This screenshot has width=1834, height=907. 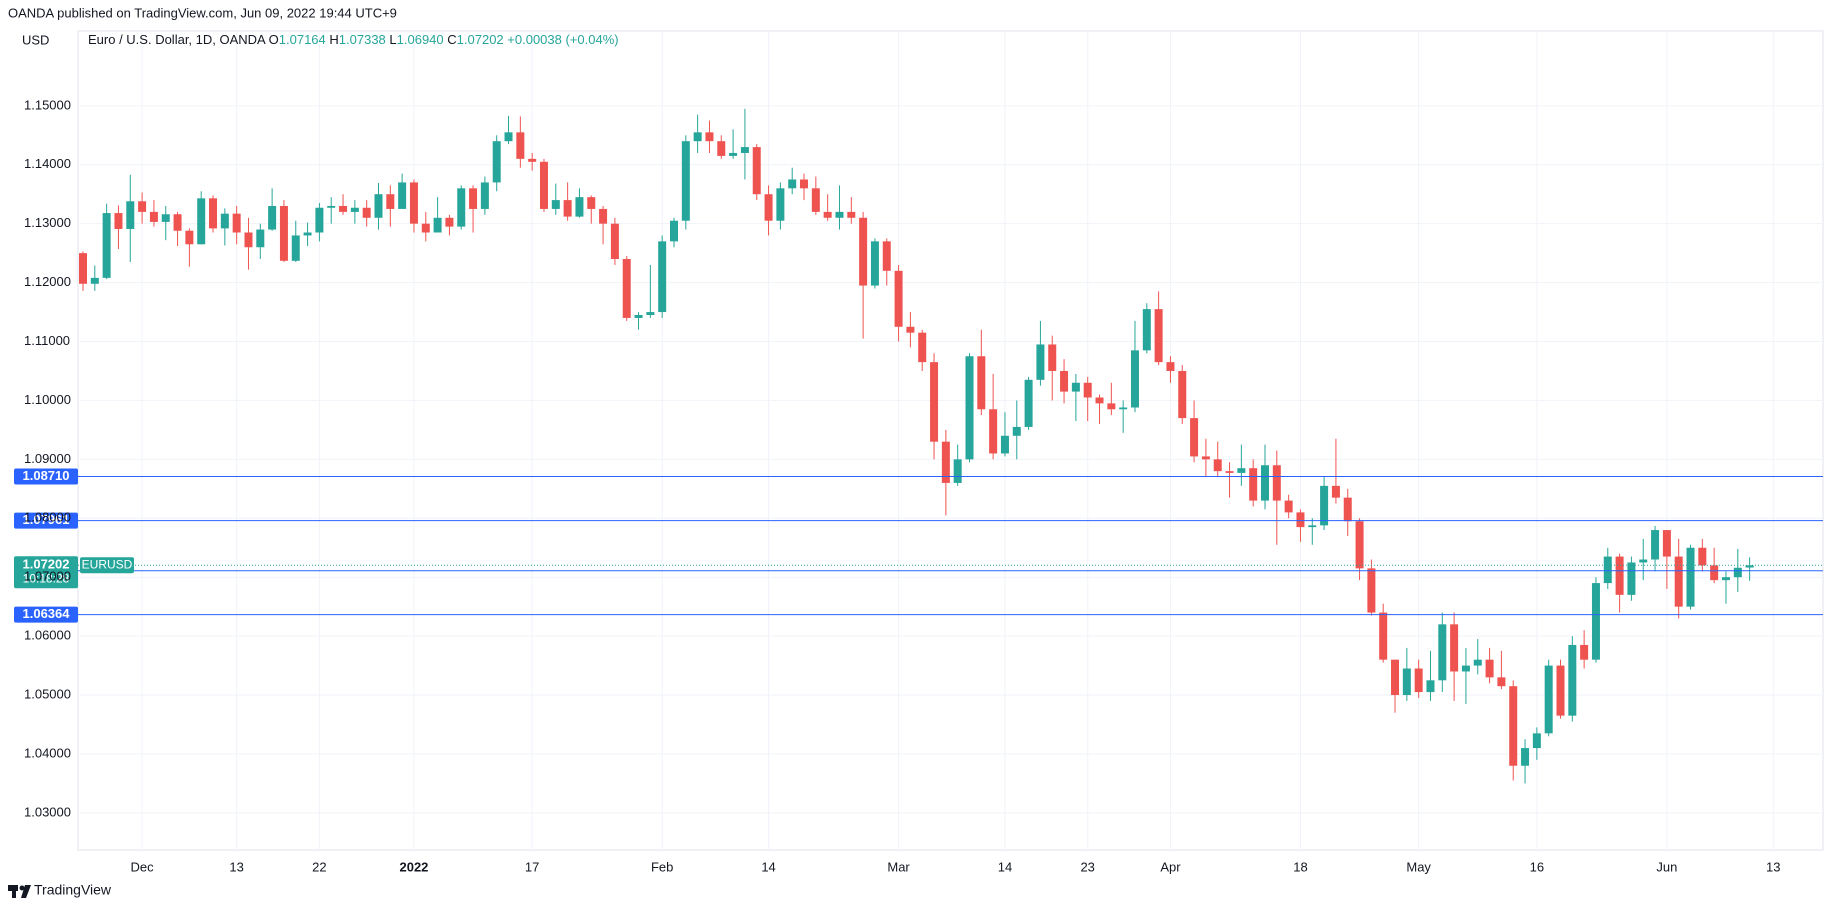 I want to click on x-tick-label: Mar, so click(x=898, y=866).